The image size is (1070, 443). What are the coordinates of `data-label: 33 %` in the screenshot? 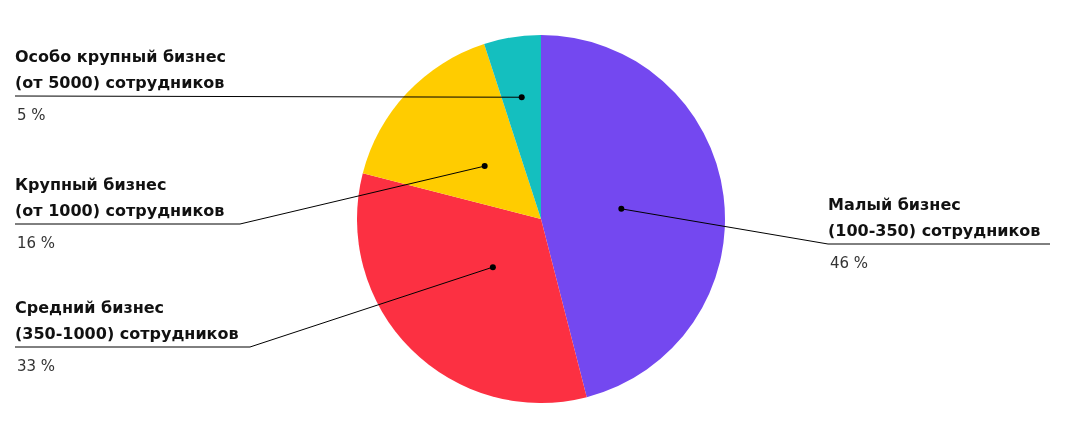 It's located at (36, 366).